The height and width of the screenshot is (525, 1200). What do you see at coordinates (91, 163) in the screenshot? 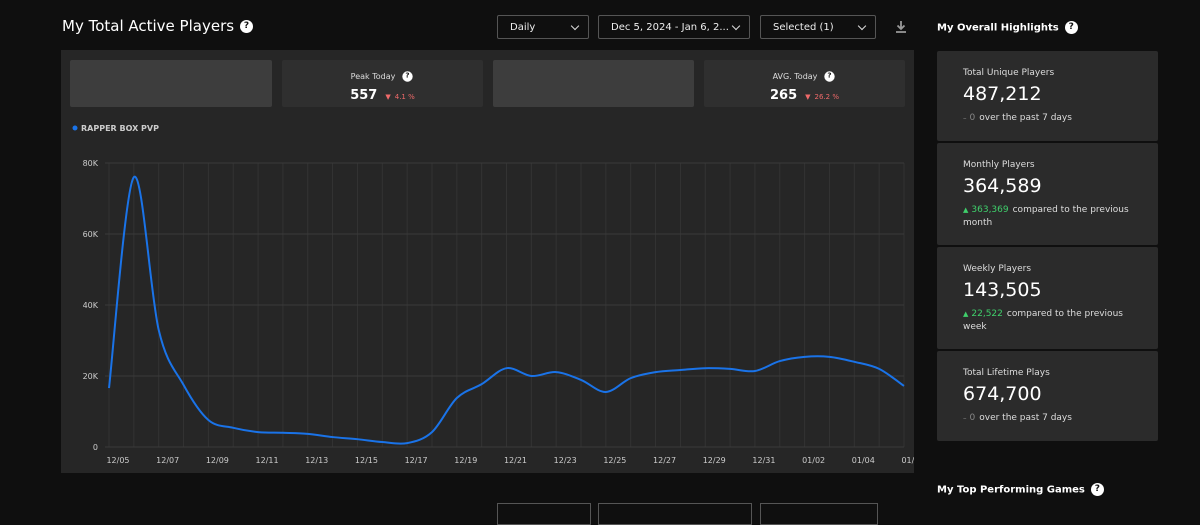
I see `y-tick-label: 80K` at bounding box center [91, 163].